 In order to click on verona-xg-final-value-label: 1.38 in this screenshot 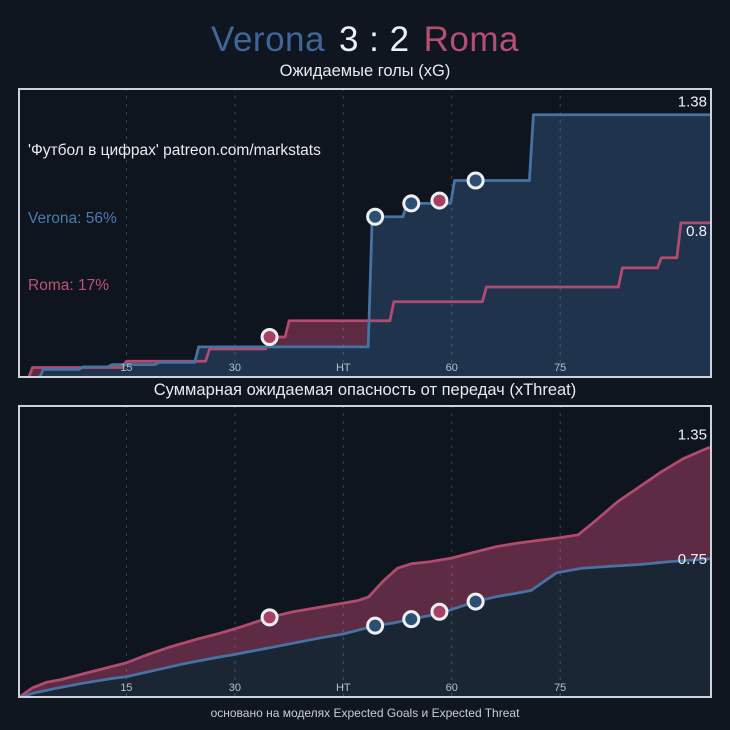, I will do `click(692, 102)`.